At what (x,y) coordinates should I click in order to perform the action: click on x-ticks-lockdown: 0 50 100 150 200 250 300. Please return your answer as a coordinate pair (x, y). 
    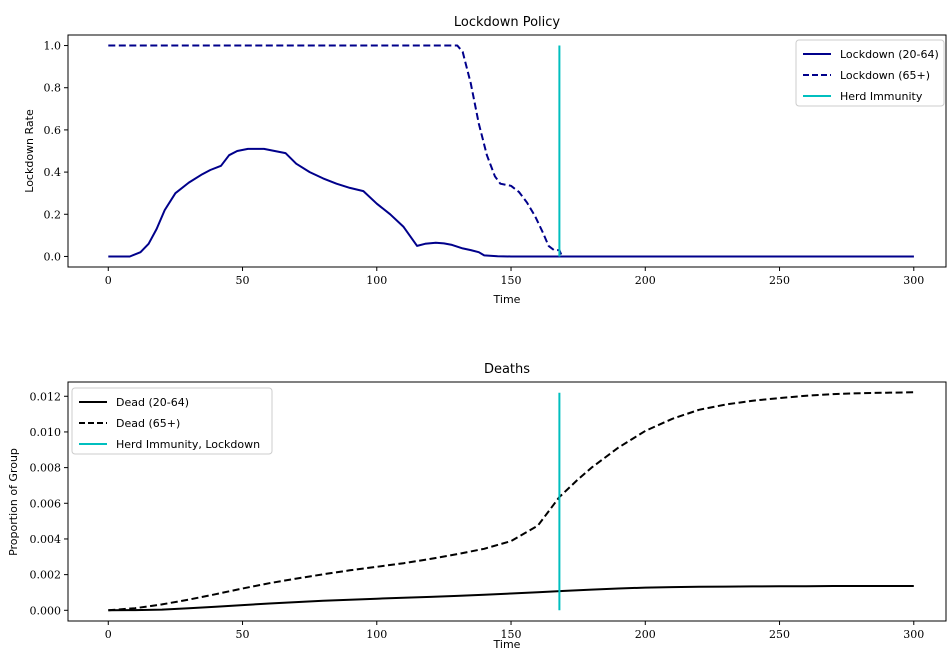
    Looking at the image, I should click on (514, 277).